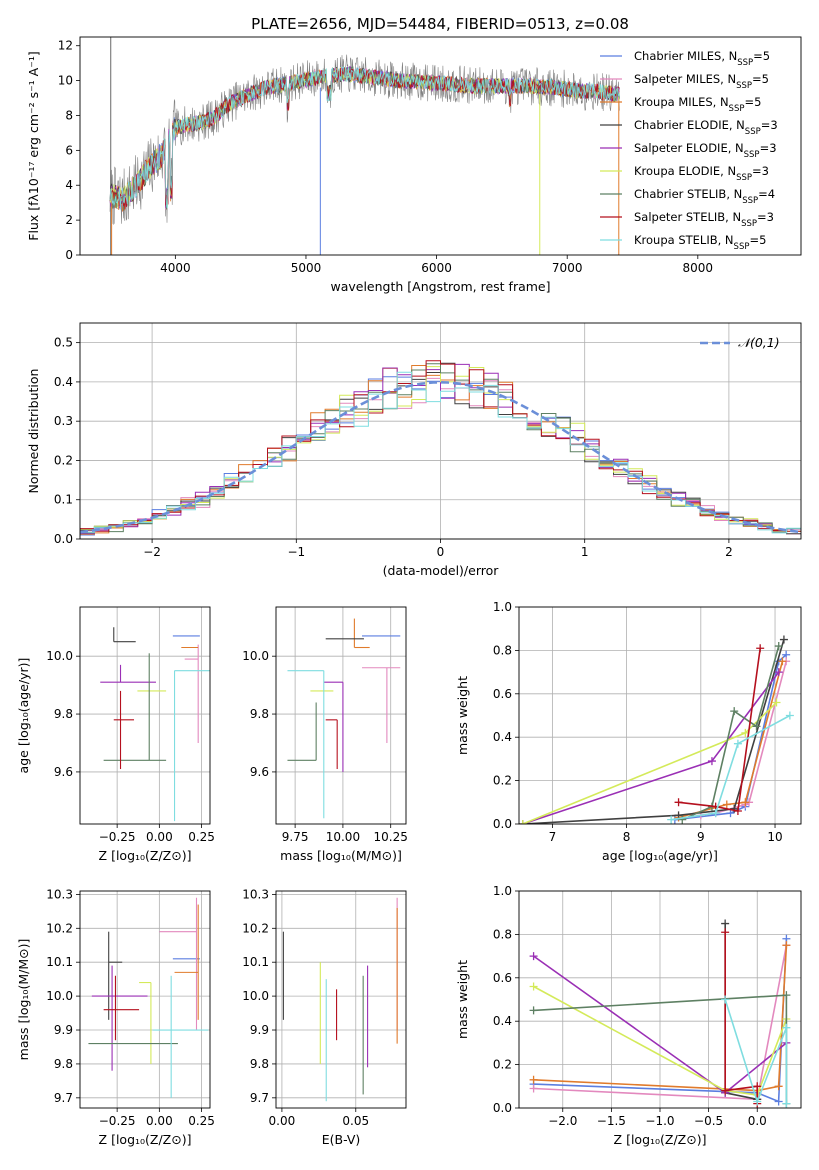  I want to click on x-axis-label: (data-model)/error, so click(441, 570).